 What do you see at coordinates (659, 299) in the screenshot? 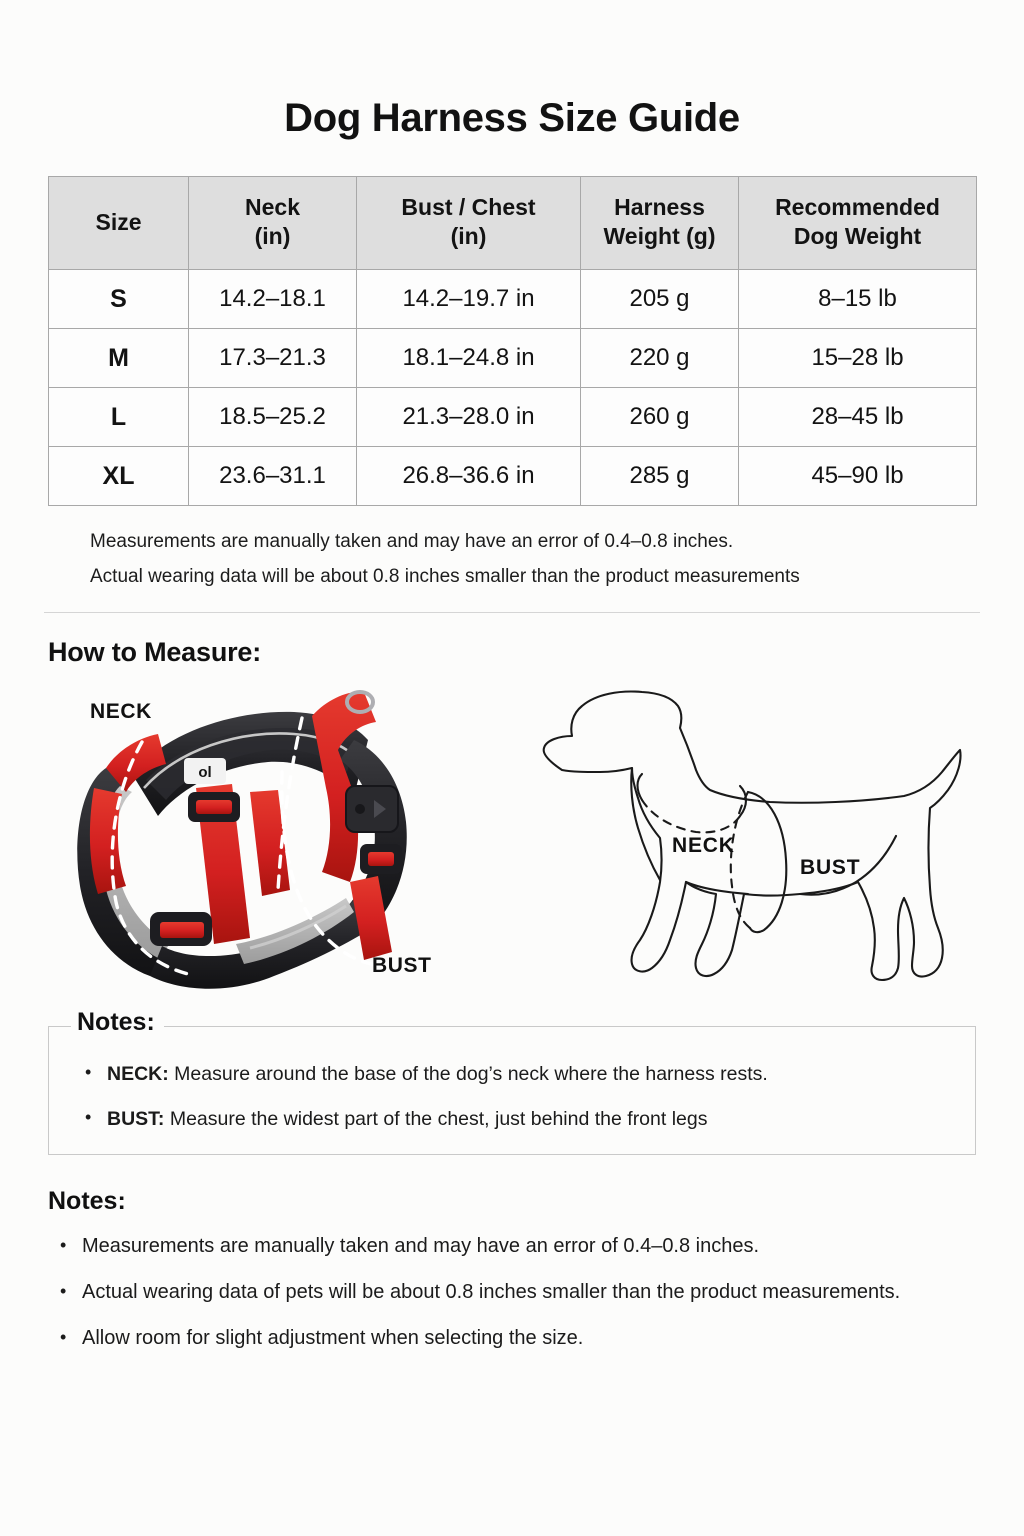
I see `cell-harness-weight: 205 g` at bounding box center [659, 299].